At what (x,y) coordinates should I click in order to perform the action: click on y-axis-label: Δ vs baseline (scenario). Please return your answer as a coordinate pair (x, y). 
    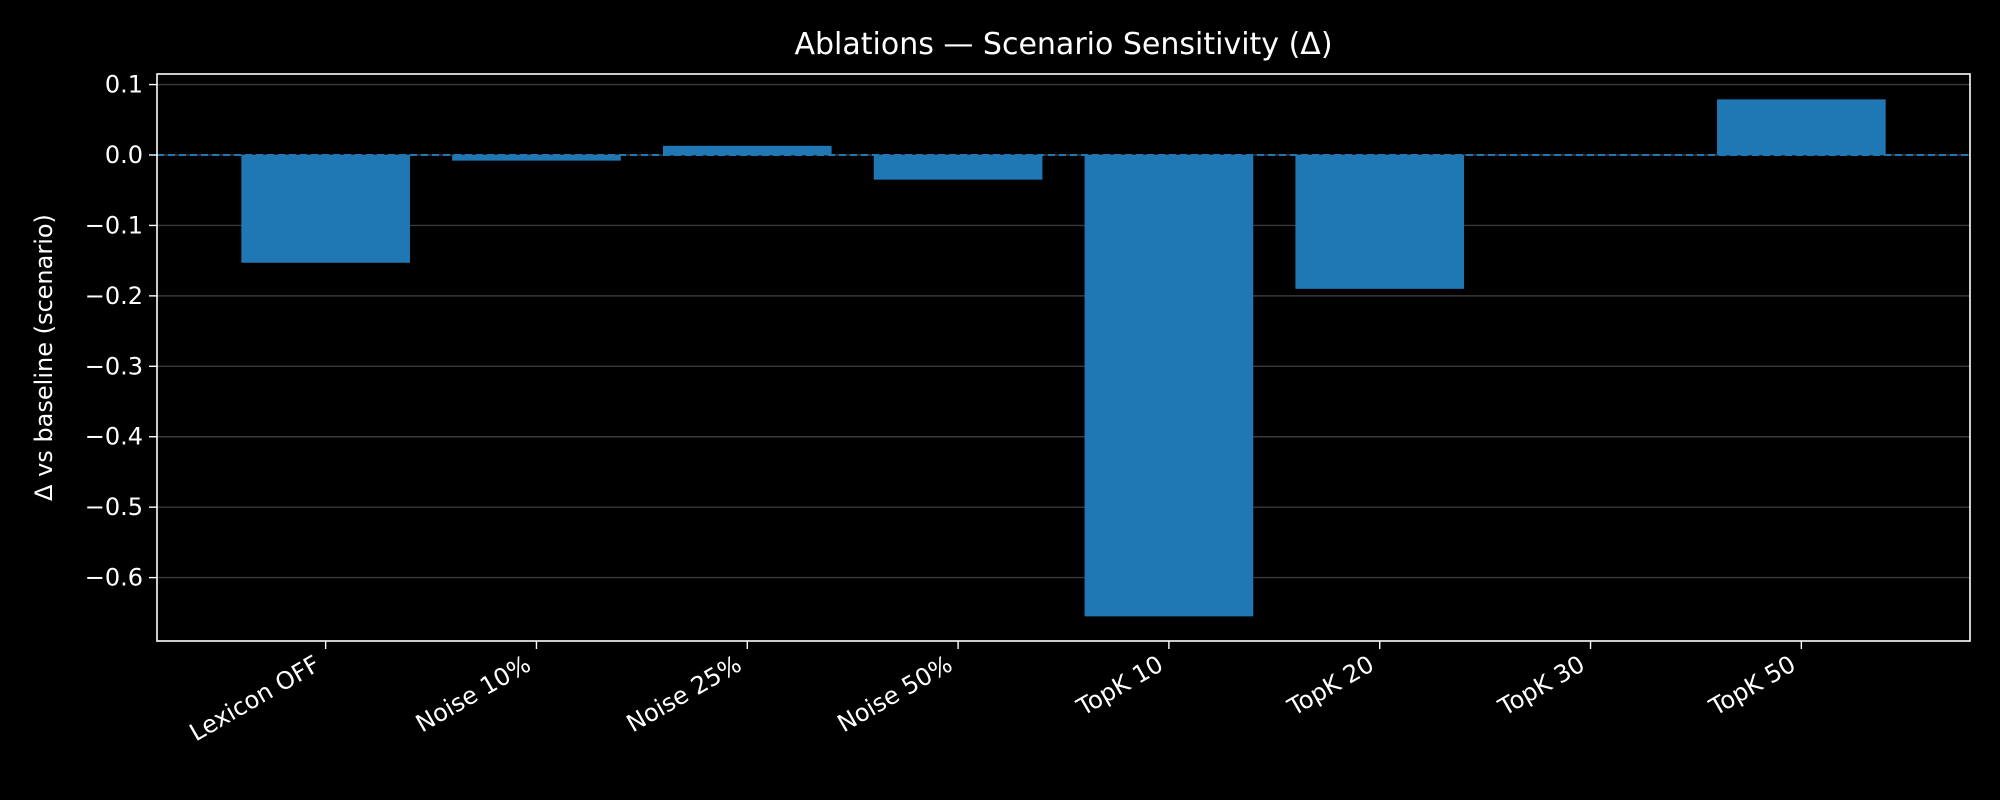
    Looking at the image, I should click on (44, 357).